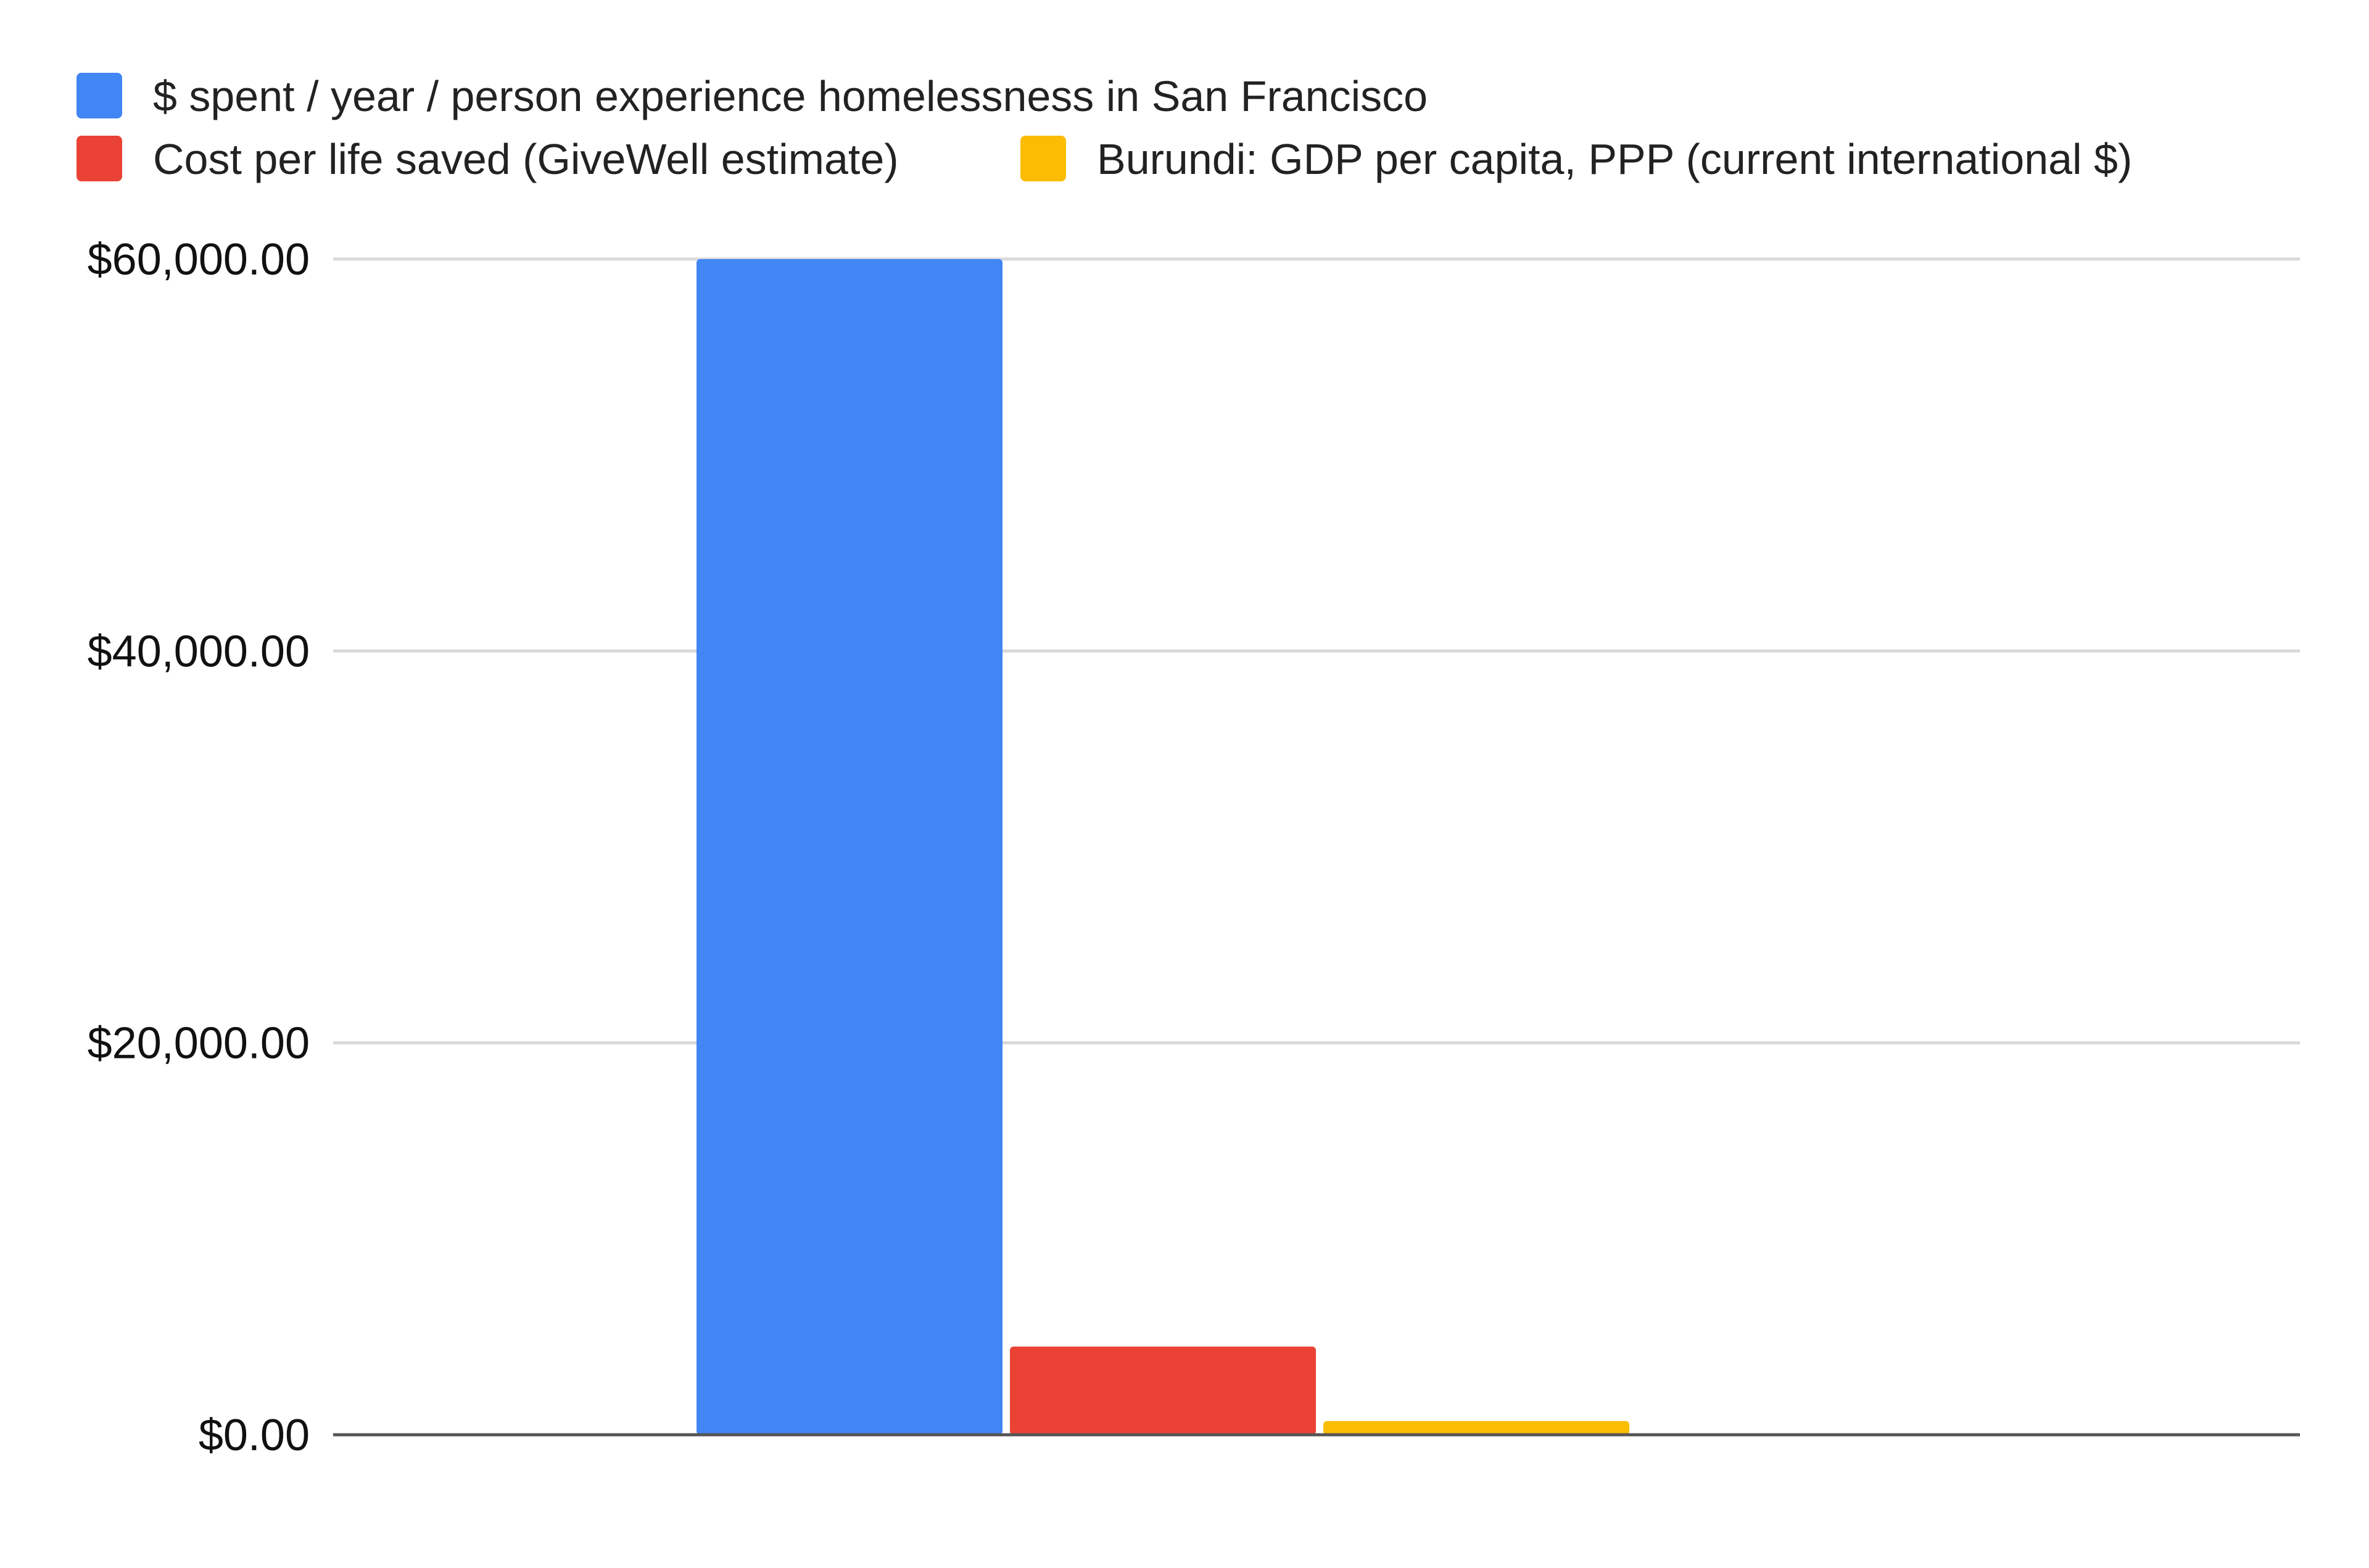 The height and width of the screenshot is (1568, 2369). Describe the element at coordinates (199, 651) in the screenshot. I see `y-tick-label: $40,000.00` at that location.